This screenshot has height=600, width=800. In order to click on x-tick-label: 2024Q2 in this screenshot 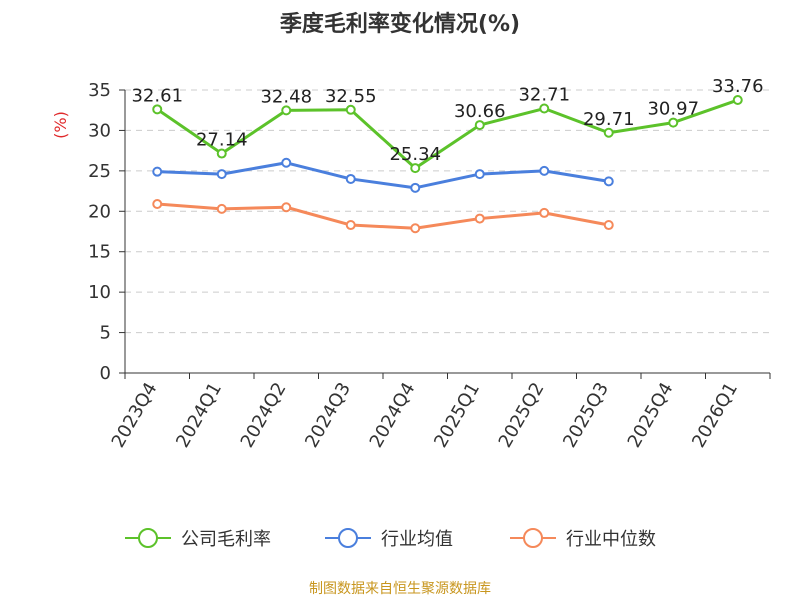, I will do `click(264, 415)`.